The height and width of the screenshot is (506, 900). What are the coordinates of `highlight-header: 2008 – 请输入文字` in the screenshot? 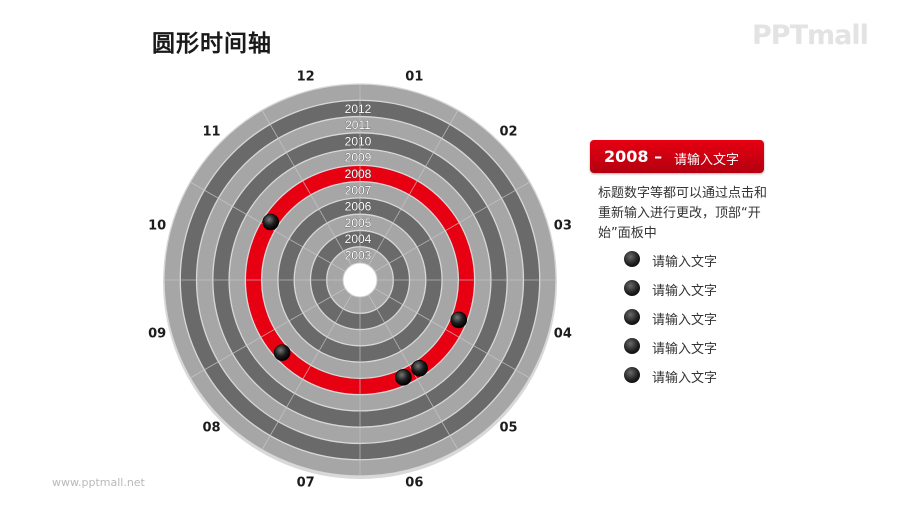 It's located at (677, 156).